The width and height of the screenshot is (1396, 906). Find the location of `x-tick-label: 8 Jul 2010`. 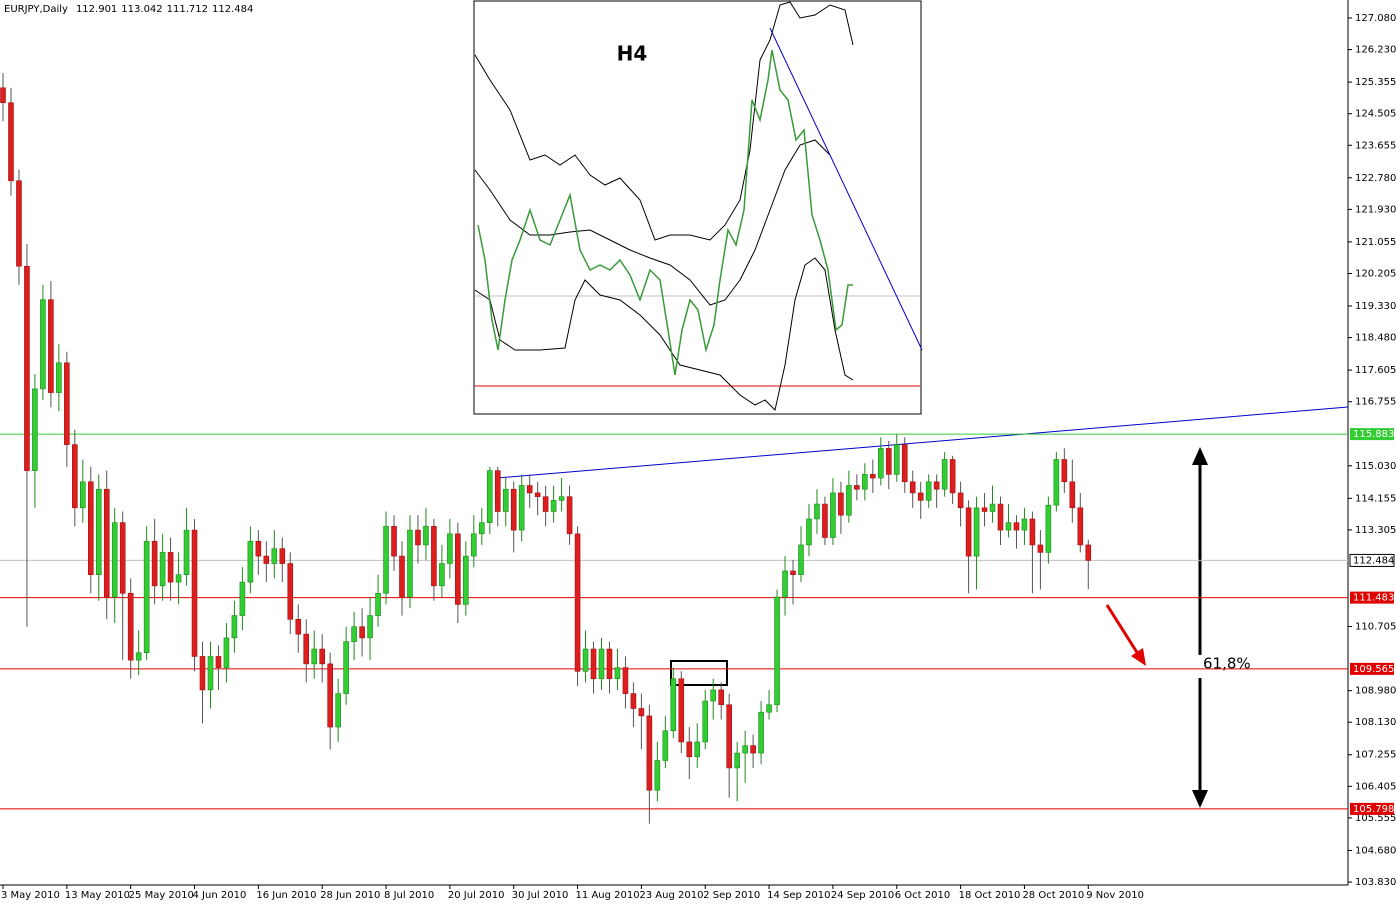

x-tick-label: 8 Jul 2010 is located at coordinates (409, 895).